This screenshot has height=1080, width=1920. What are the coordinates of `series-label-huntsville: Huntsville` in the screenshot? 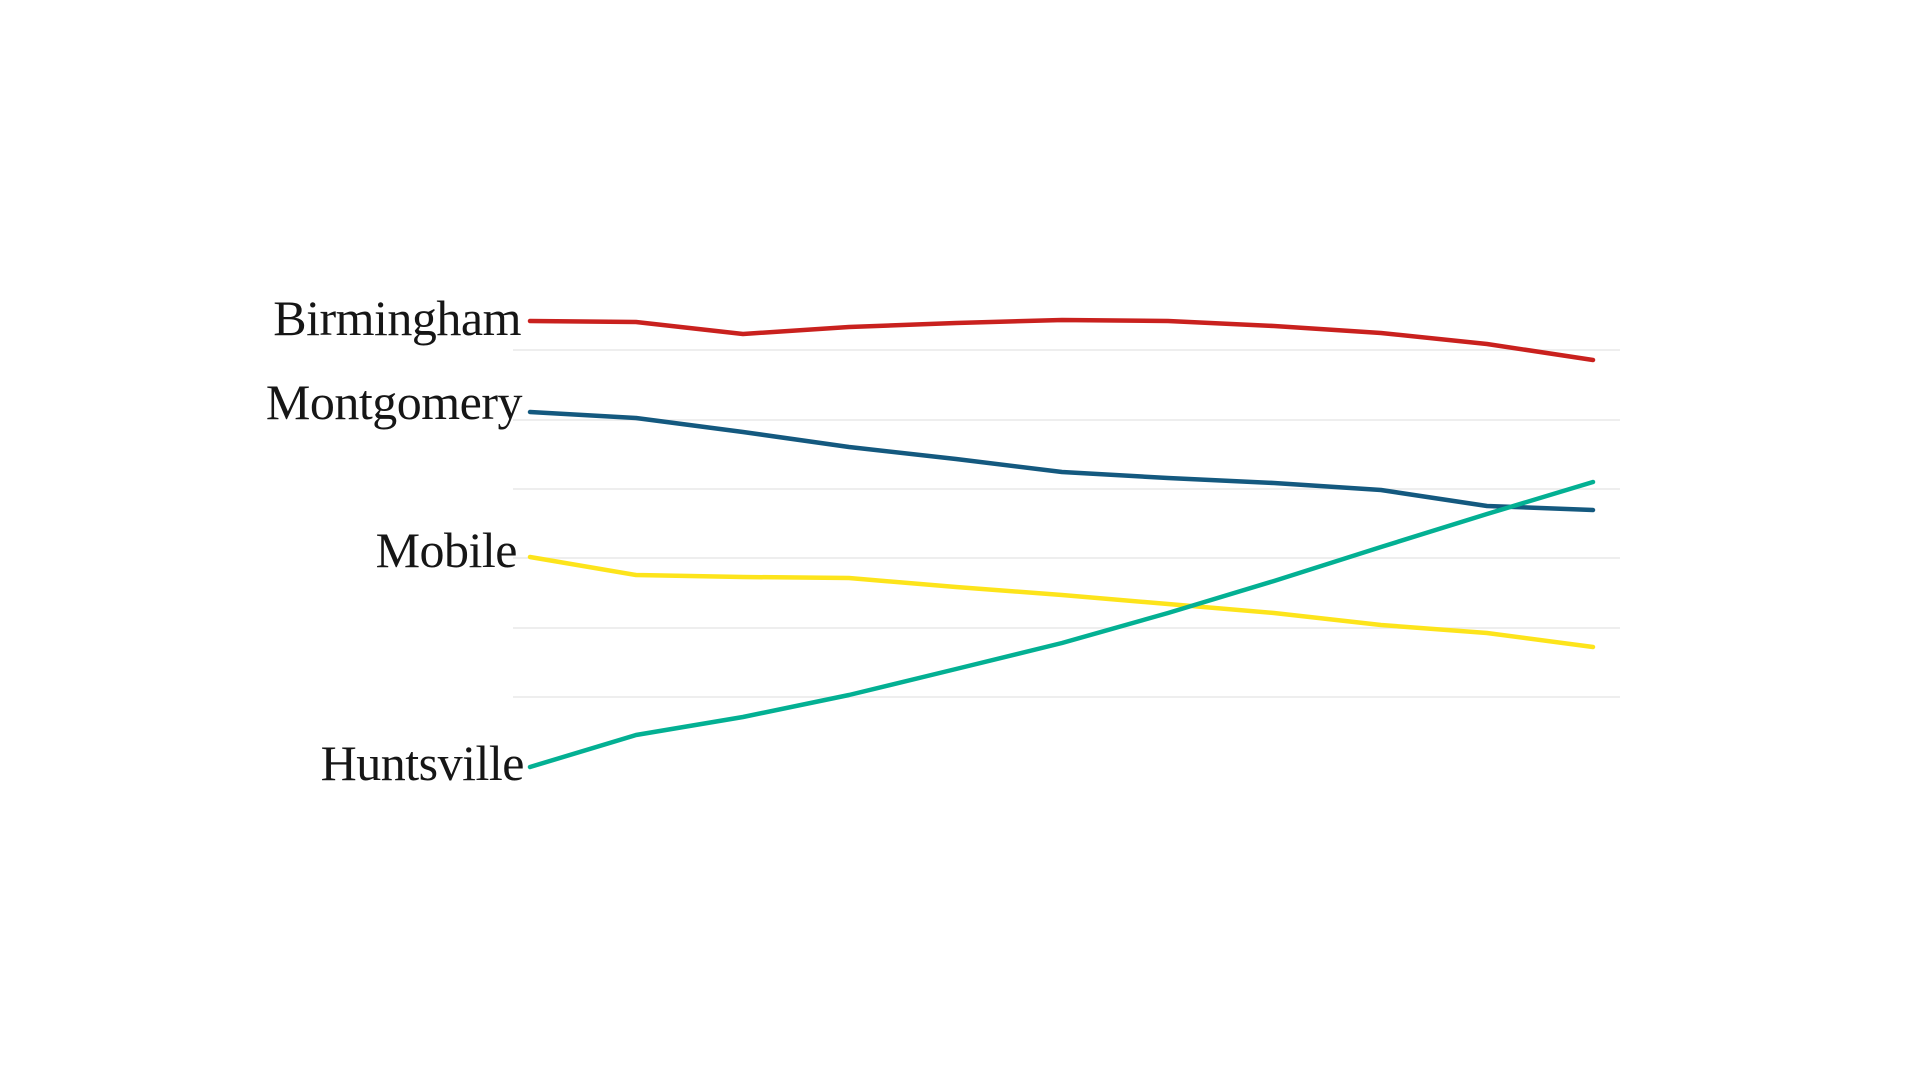 It's located at (422, 763).